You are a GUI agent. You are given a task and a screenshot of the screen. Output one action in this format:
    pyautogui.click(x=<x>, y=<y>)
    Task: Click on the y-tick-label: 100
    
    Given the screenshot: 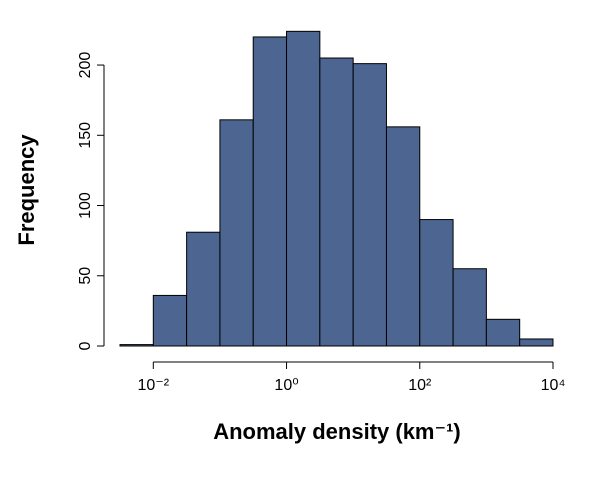 What is the action you would take?
    pyautogui.click(x=85, y=205)
    